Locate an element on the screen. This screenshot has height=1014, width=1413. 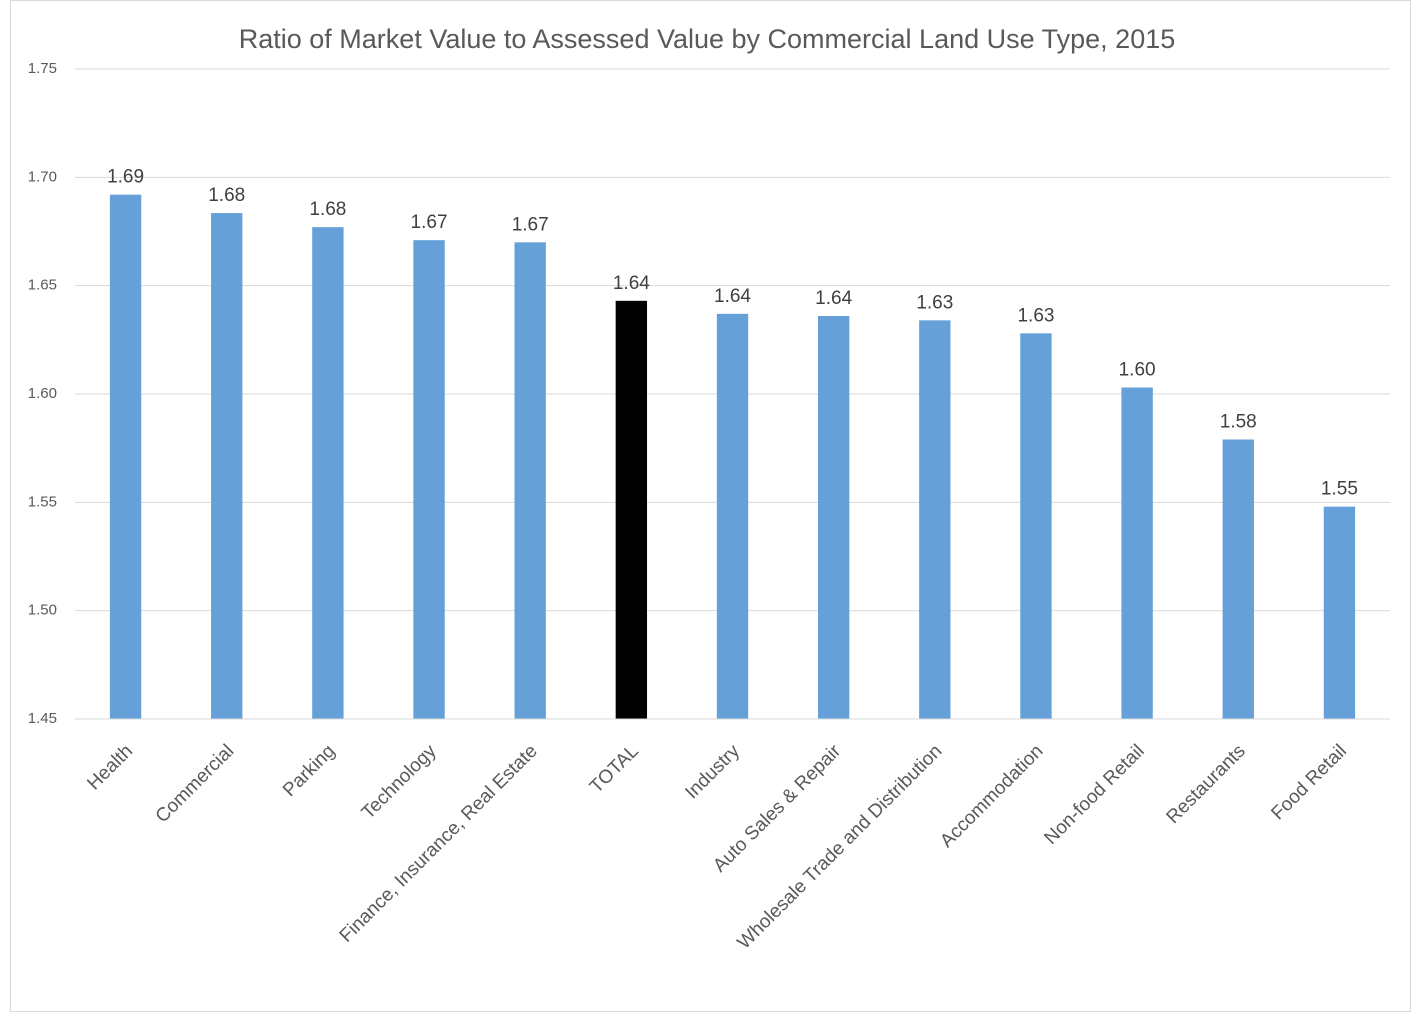
y-tick-label: 1.60 is located at coordinates (42, 393).